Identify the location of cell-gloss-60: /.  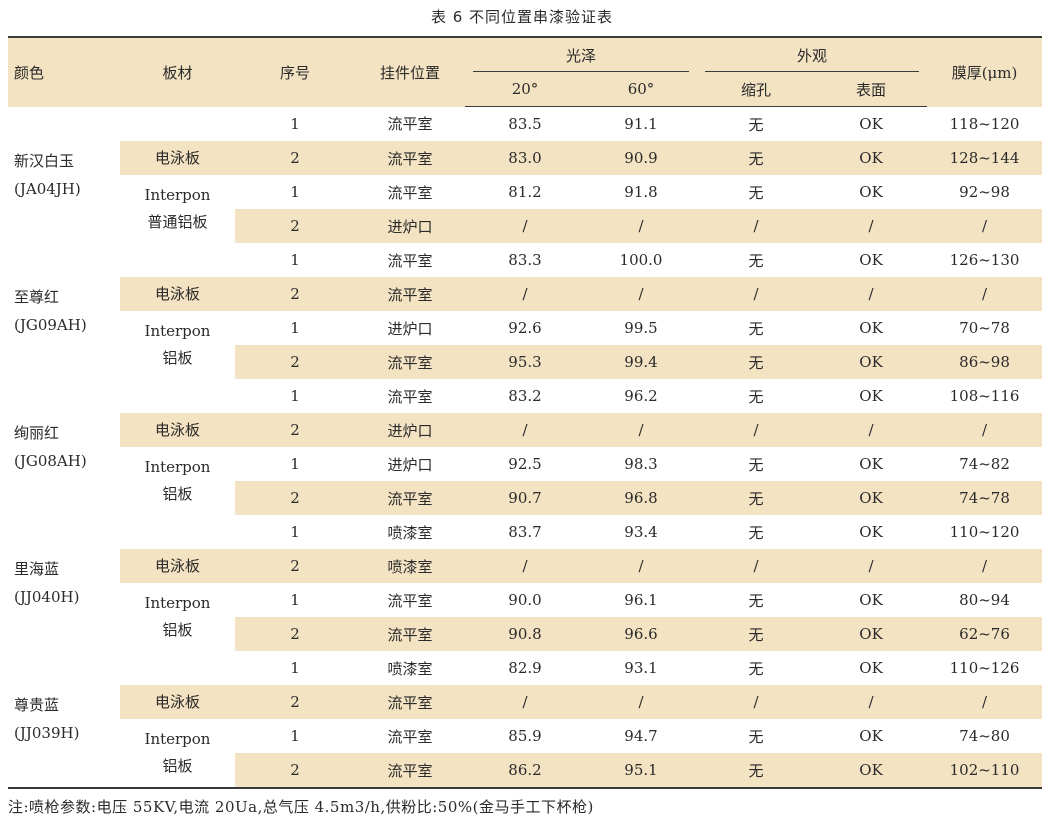
(641, 702).